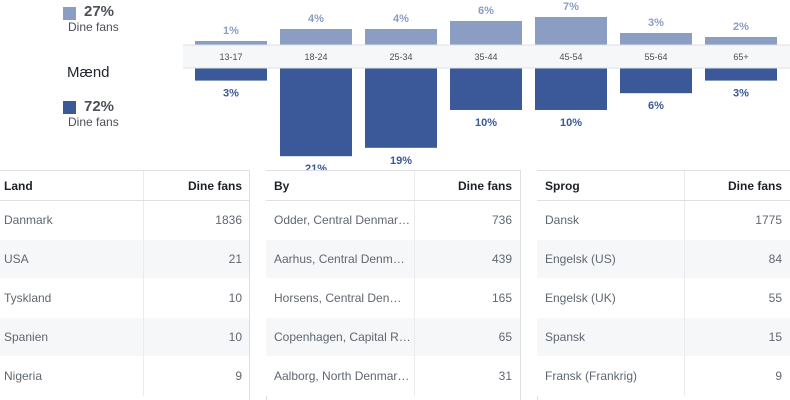 The image size is (790, 400). Describe the element at coordinates (580, 259) in the screenshot. I see `language-name: Engelsk (US)` at that location.